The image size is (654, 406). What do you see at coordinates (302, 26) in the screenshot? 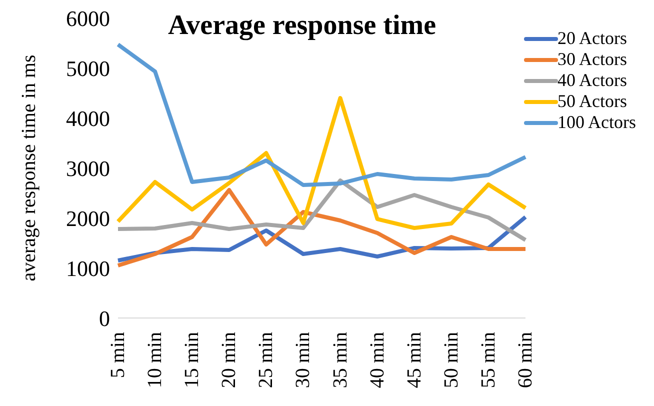
I see `chart-title: Average response time` at bounding box center [302, 26].